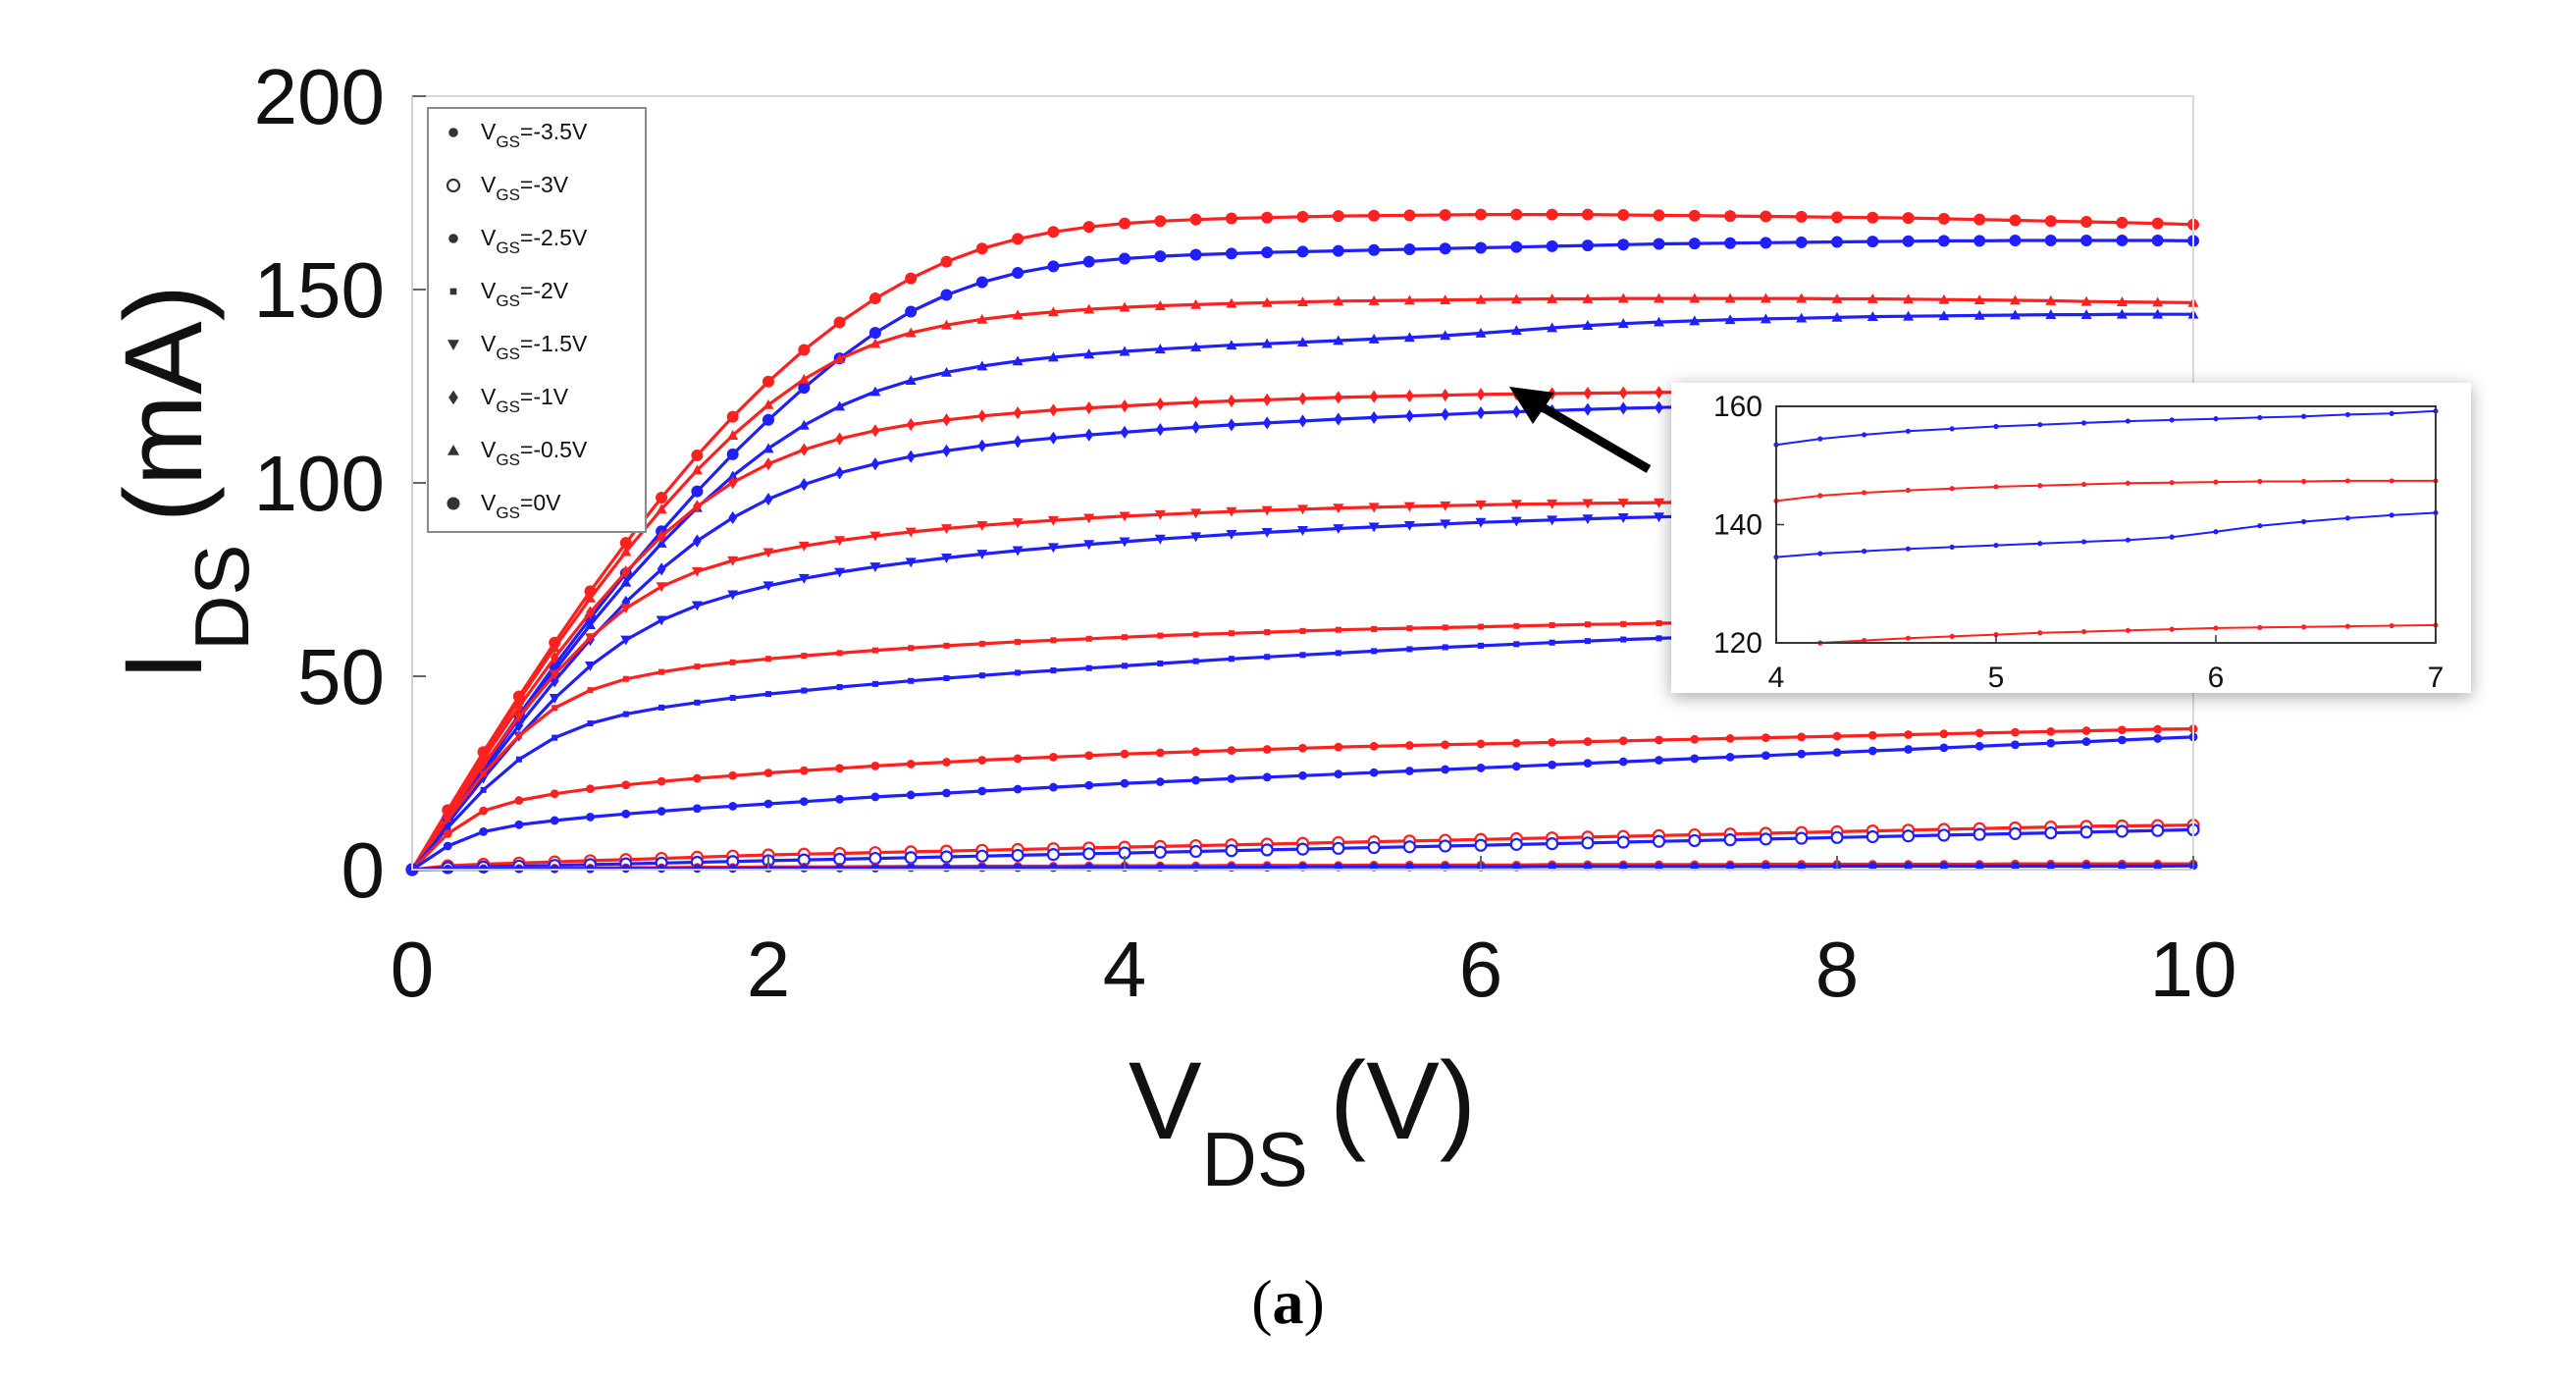 The height and width of the screenshot is (1379, 2576). Describe the element at coordinates (534, 241) in the screenshot. I see `legend-label: VGS=-2.5V` at that location.